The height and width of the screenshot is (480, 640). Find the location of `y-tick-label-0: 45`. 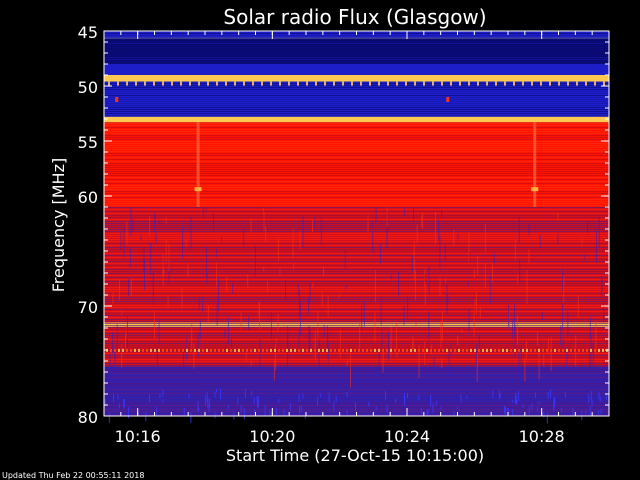

y-tick-label-0: 45 is located at coordinates (88, 32).